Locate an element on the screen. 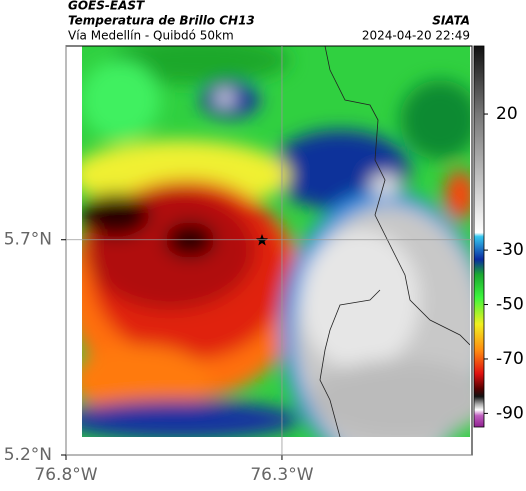  route: Vía Medellín - Quibdó 50km is located at coordinates (151, 36).